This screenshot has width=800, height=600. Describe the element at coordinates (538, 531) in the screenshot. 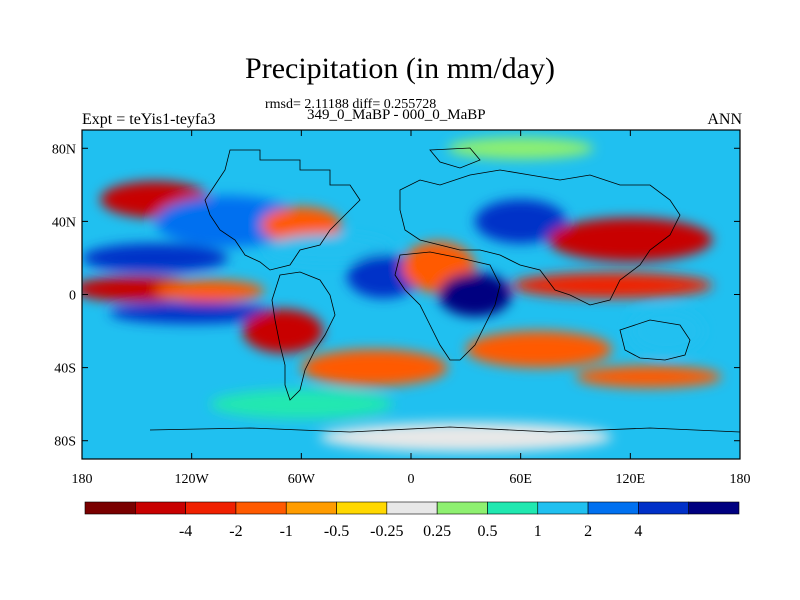

I see `colorbar-label: 1` at that location.